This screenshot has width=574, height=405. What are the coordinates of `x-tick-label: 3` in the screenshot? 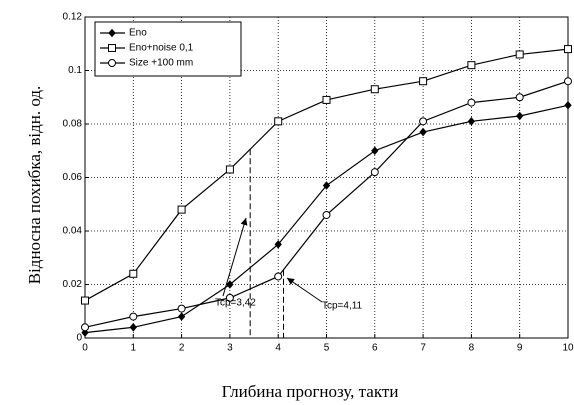 It's located at (230, 348).